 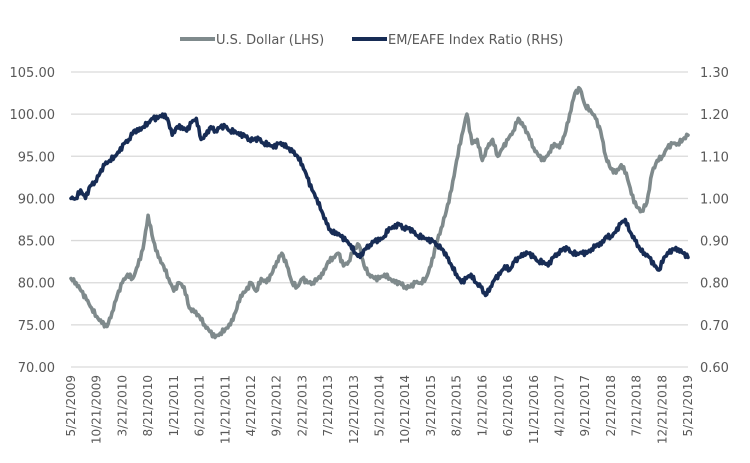 I want to click on x-tick-label: 6/21/2016, so click(x=508, y=406).